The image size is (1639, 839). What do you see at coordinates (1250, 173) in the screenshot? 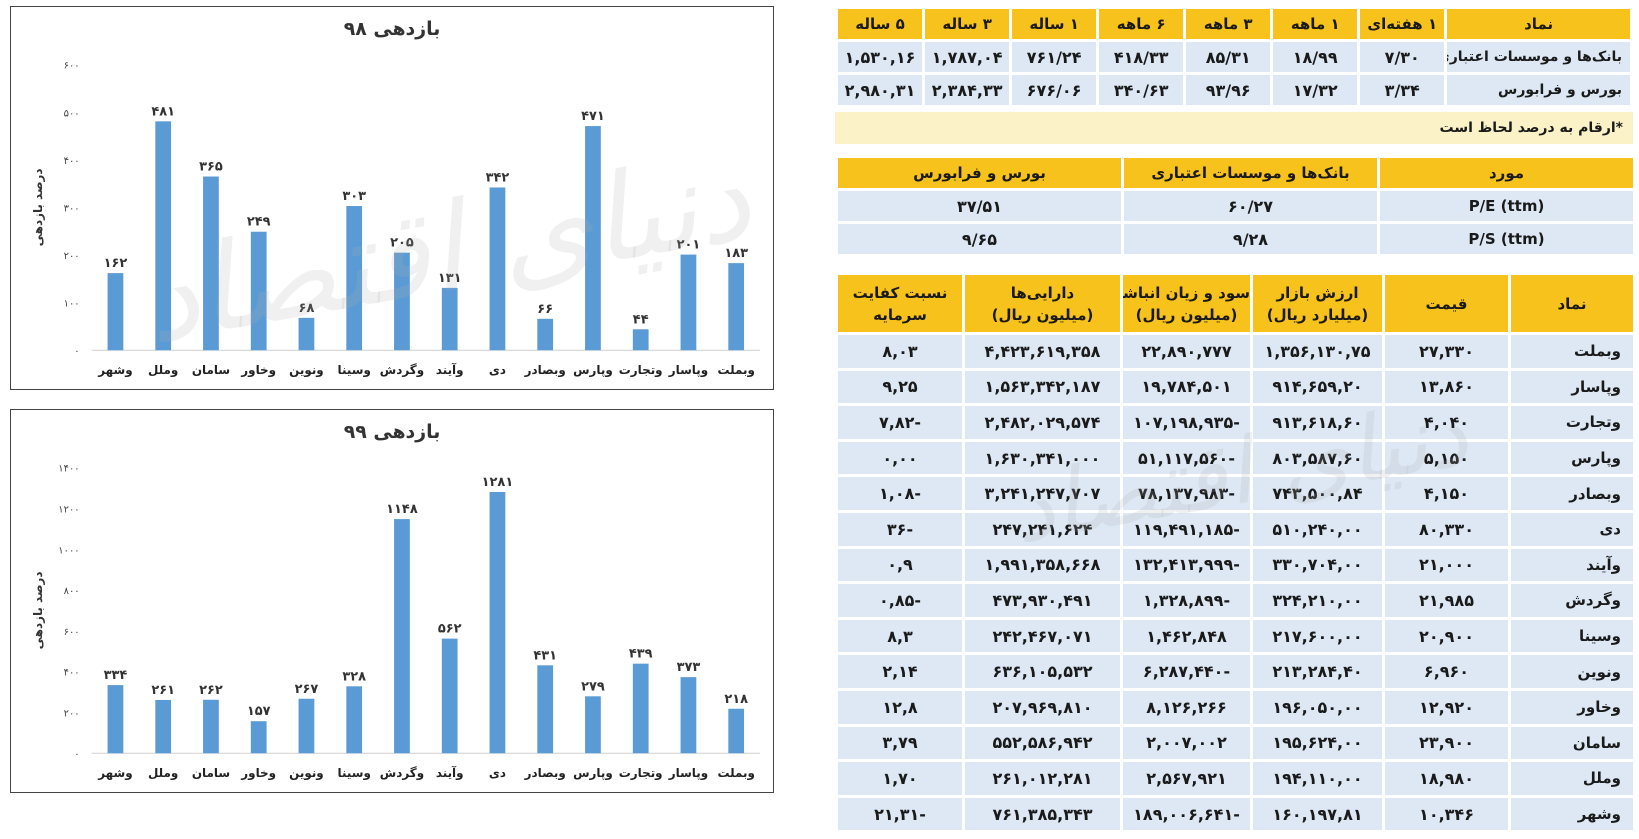
I see `ratio-header-cell: بانک‌ها و موسسات اعتباری` at bounding box center [1250, 173].